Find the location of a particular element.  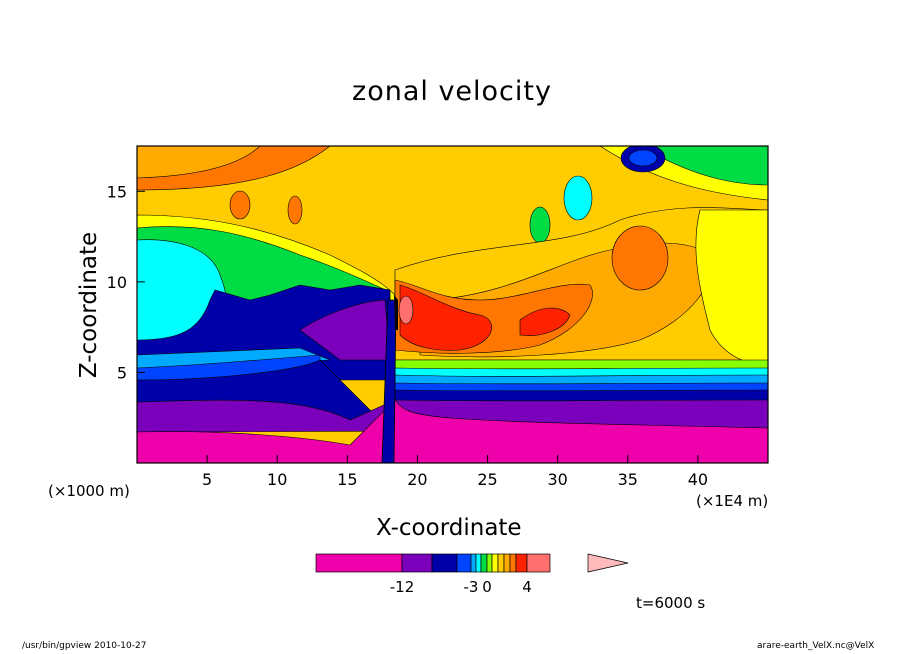

colorbar-end-arrow is located at coordinates (608, 563).